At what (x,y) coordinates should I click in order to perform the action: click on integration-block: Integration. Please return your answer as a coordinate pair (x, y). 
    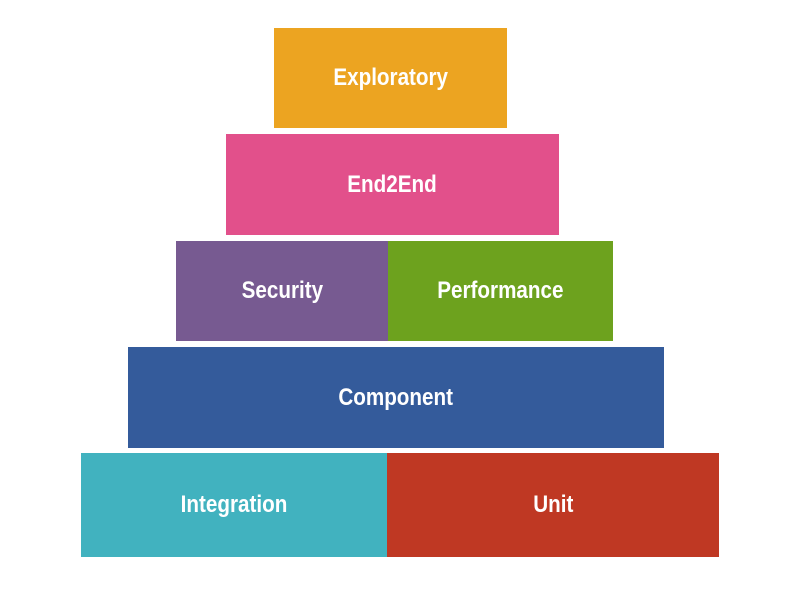
    Looking at the image, I should click on (234, 505).